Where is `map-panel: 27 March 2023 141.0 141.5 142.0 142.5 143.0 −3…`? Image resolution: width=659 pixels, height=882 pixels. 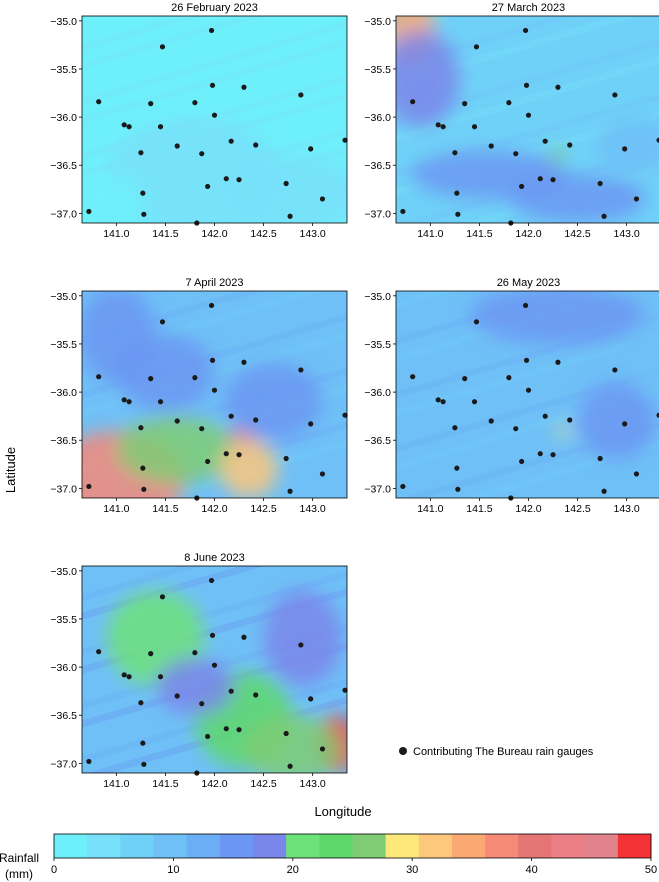 map-panel: 27 March 2023 141.0 141.5 142.0 142.5 143.0 −3… is located at coordinates (511, 121).